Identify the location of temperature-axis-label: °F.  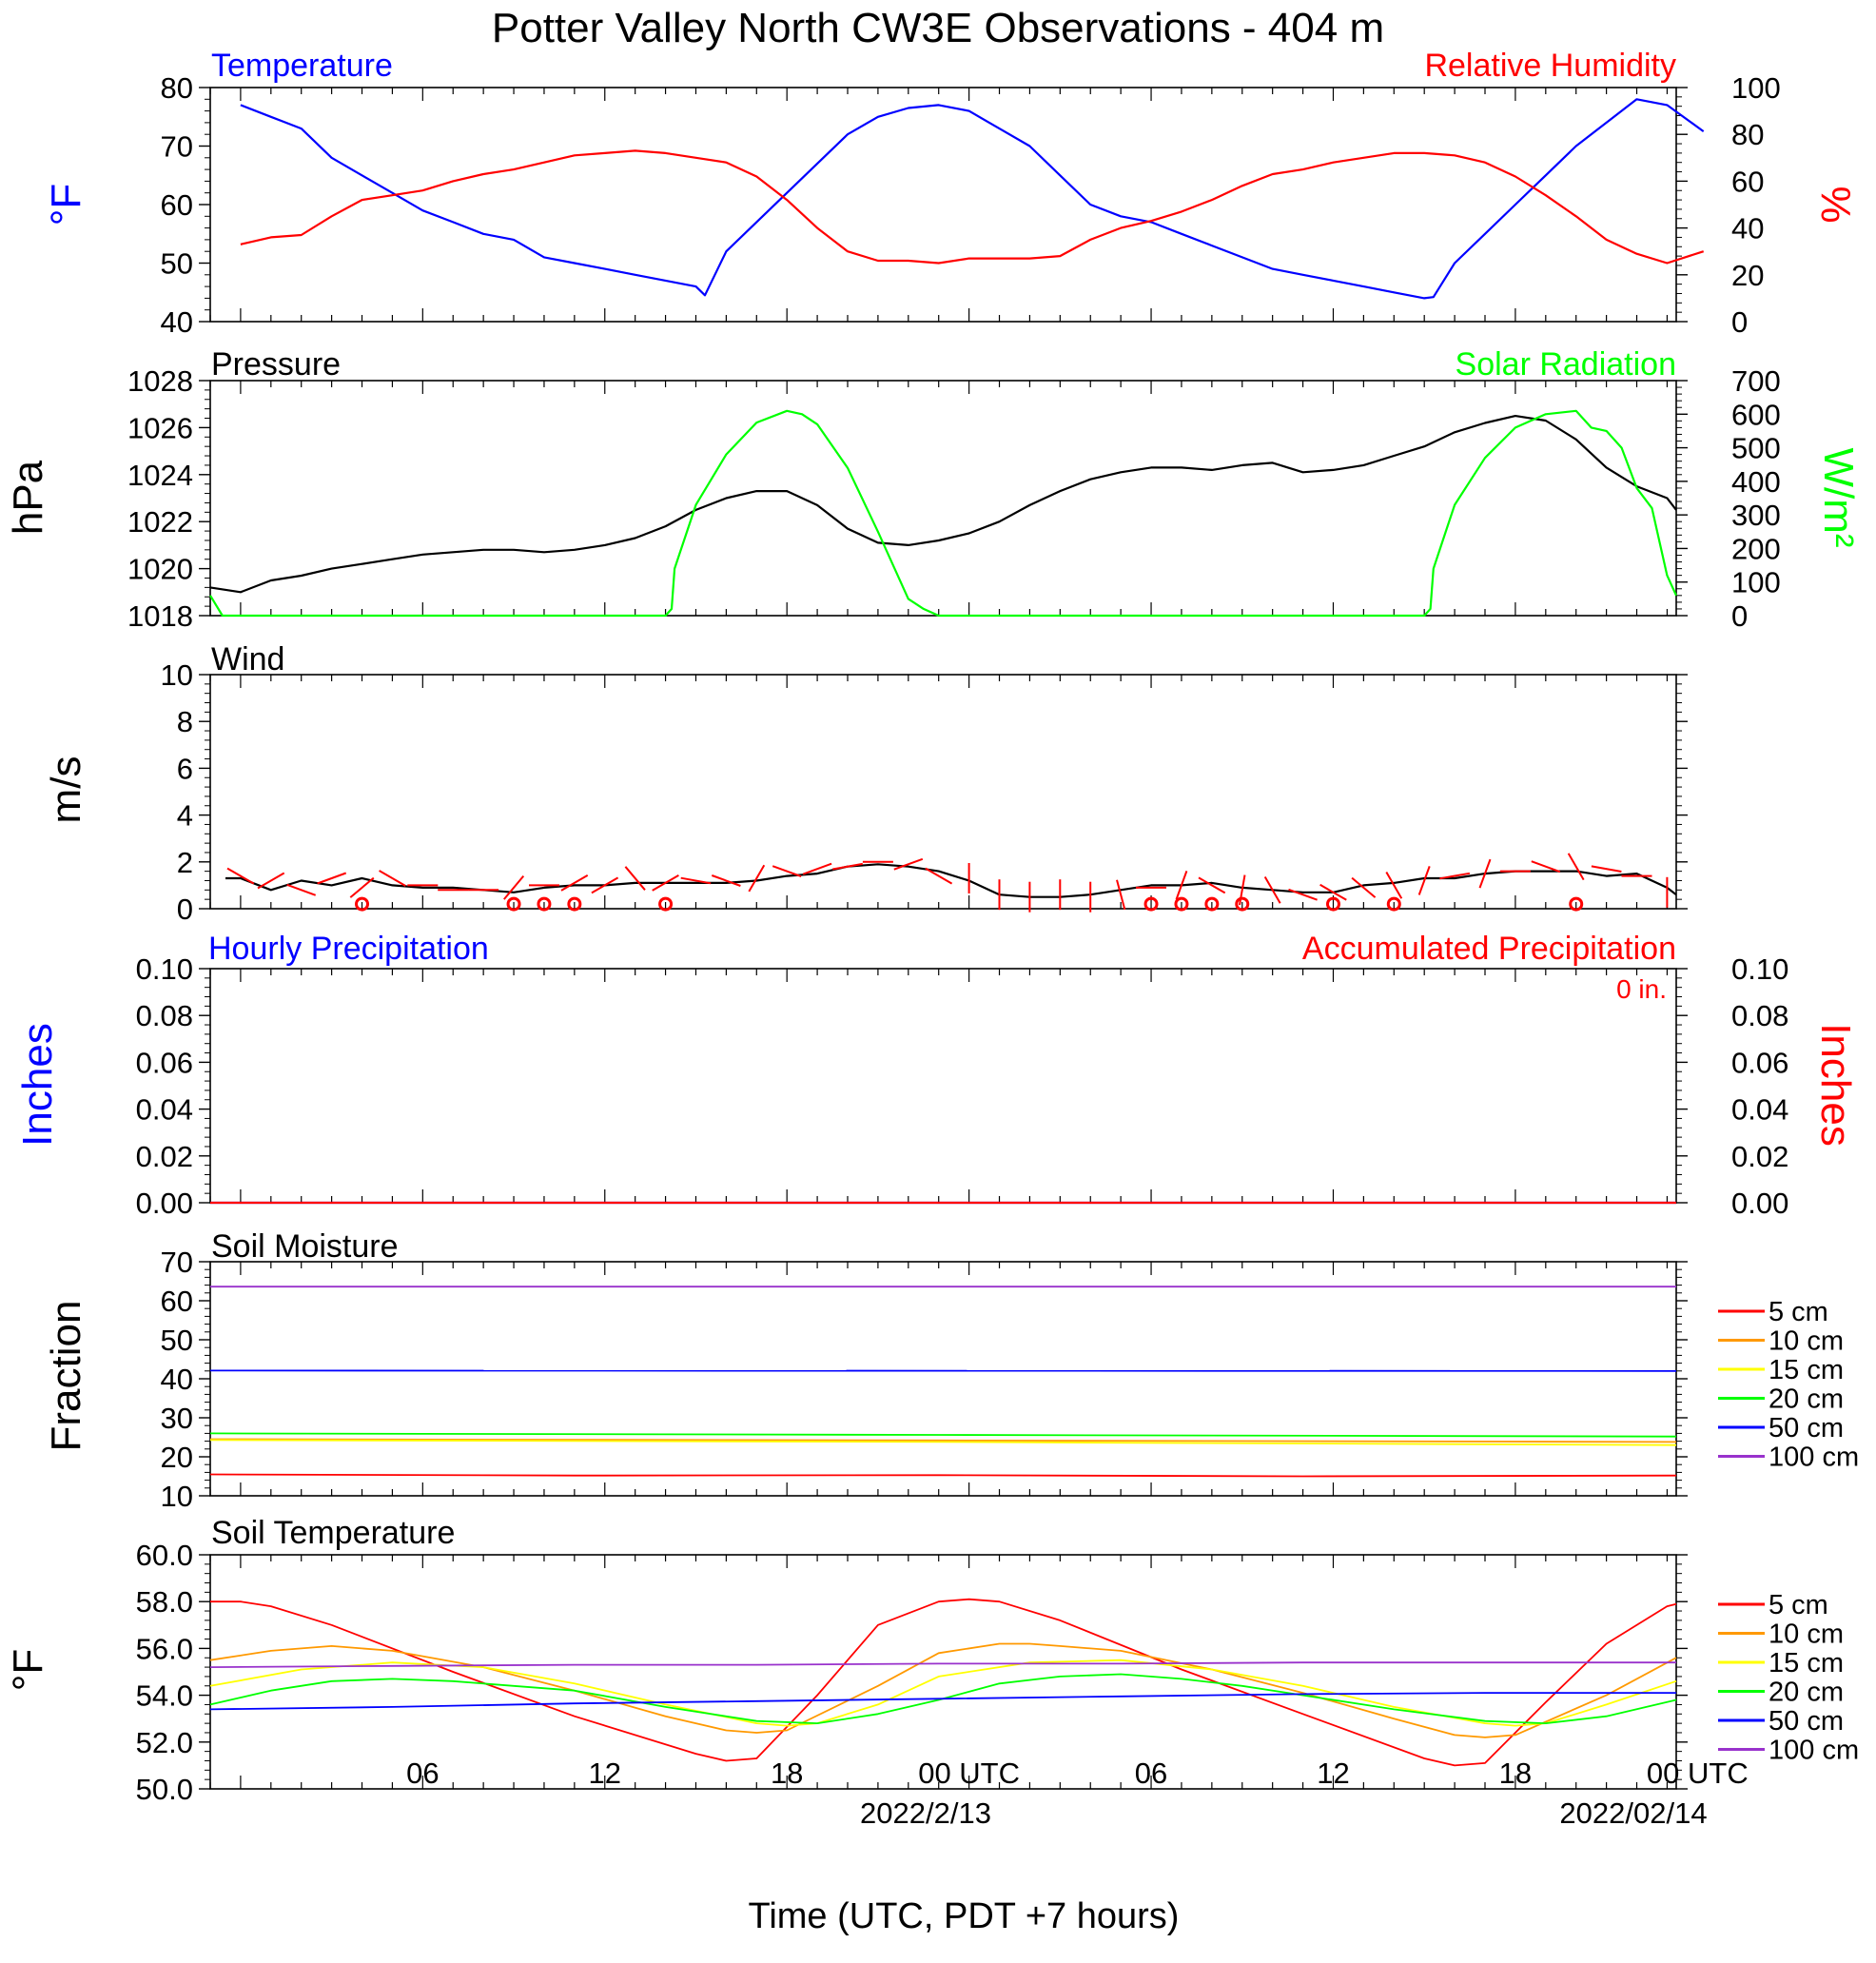
(66, 205).